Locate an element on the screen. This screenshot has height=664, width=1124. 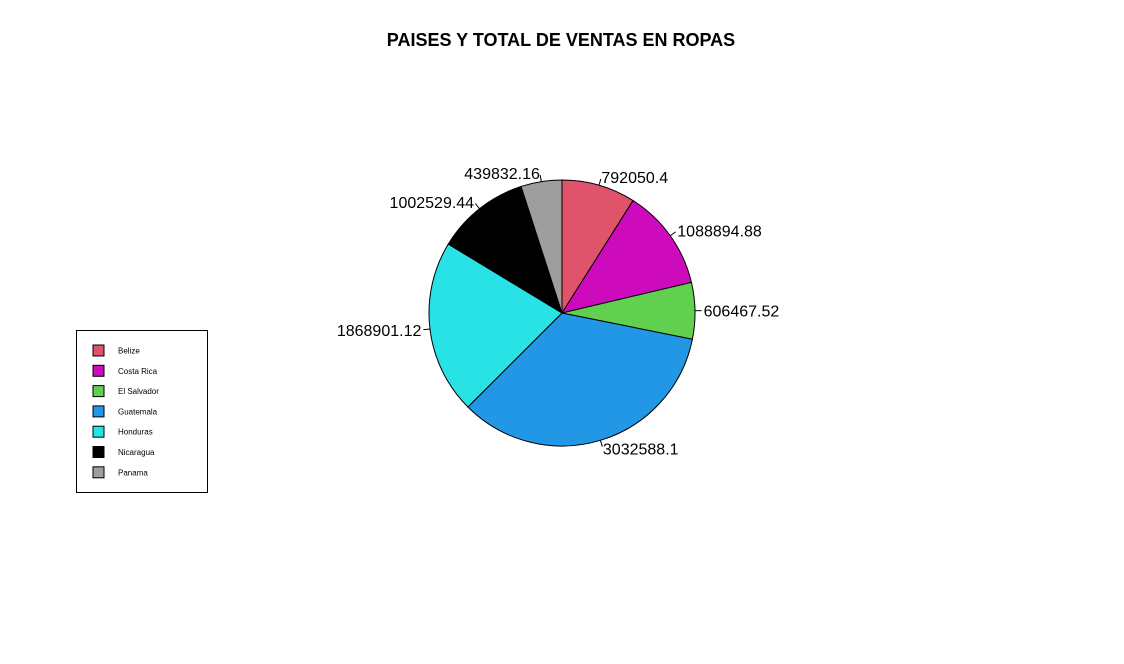
pie-slice-honduras is located at coordinates (495, 325).